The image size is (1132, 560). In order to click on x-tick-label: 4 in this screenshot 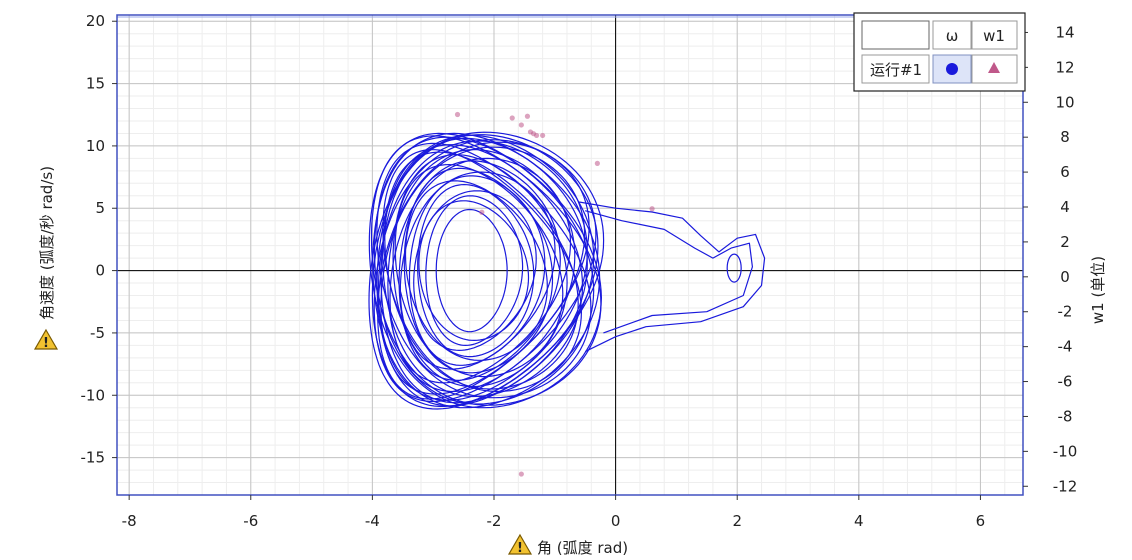, I will do `click(859, 521)`.